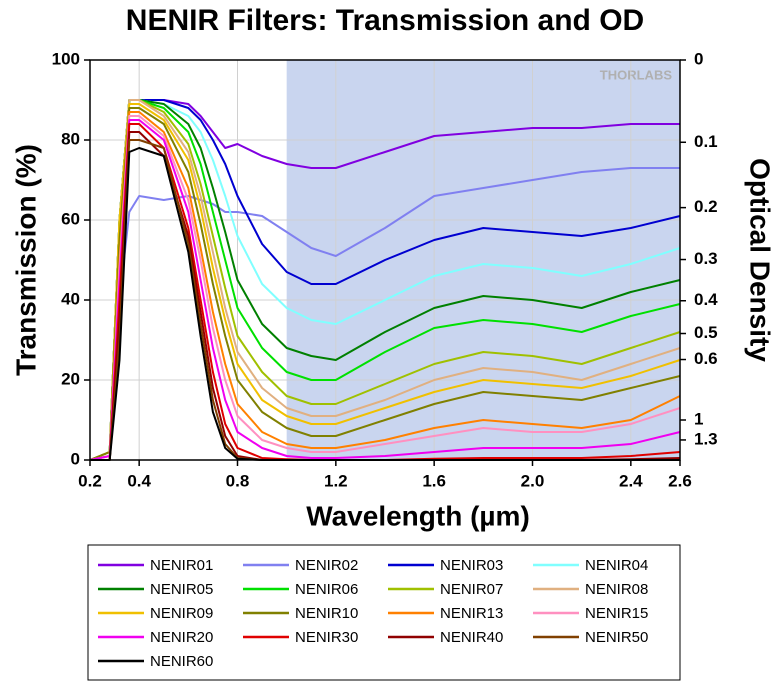  What do you see at coordinates (616, 613) in the screenshot?
I see `legend-label: NENIR15` at bounding box center [616, 613].